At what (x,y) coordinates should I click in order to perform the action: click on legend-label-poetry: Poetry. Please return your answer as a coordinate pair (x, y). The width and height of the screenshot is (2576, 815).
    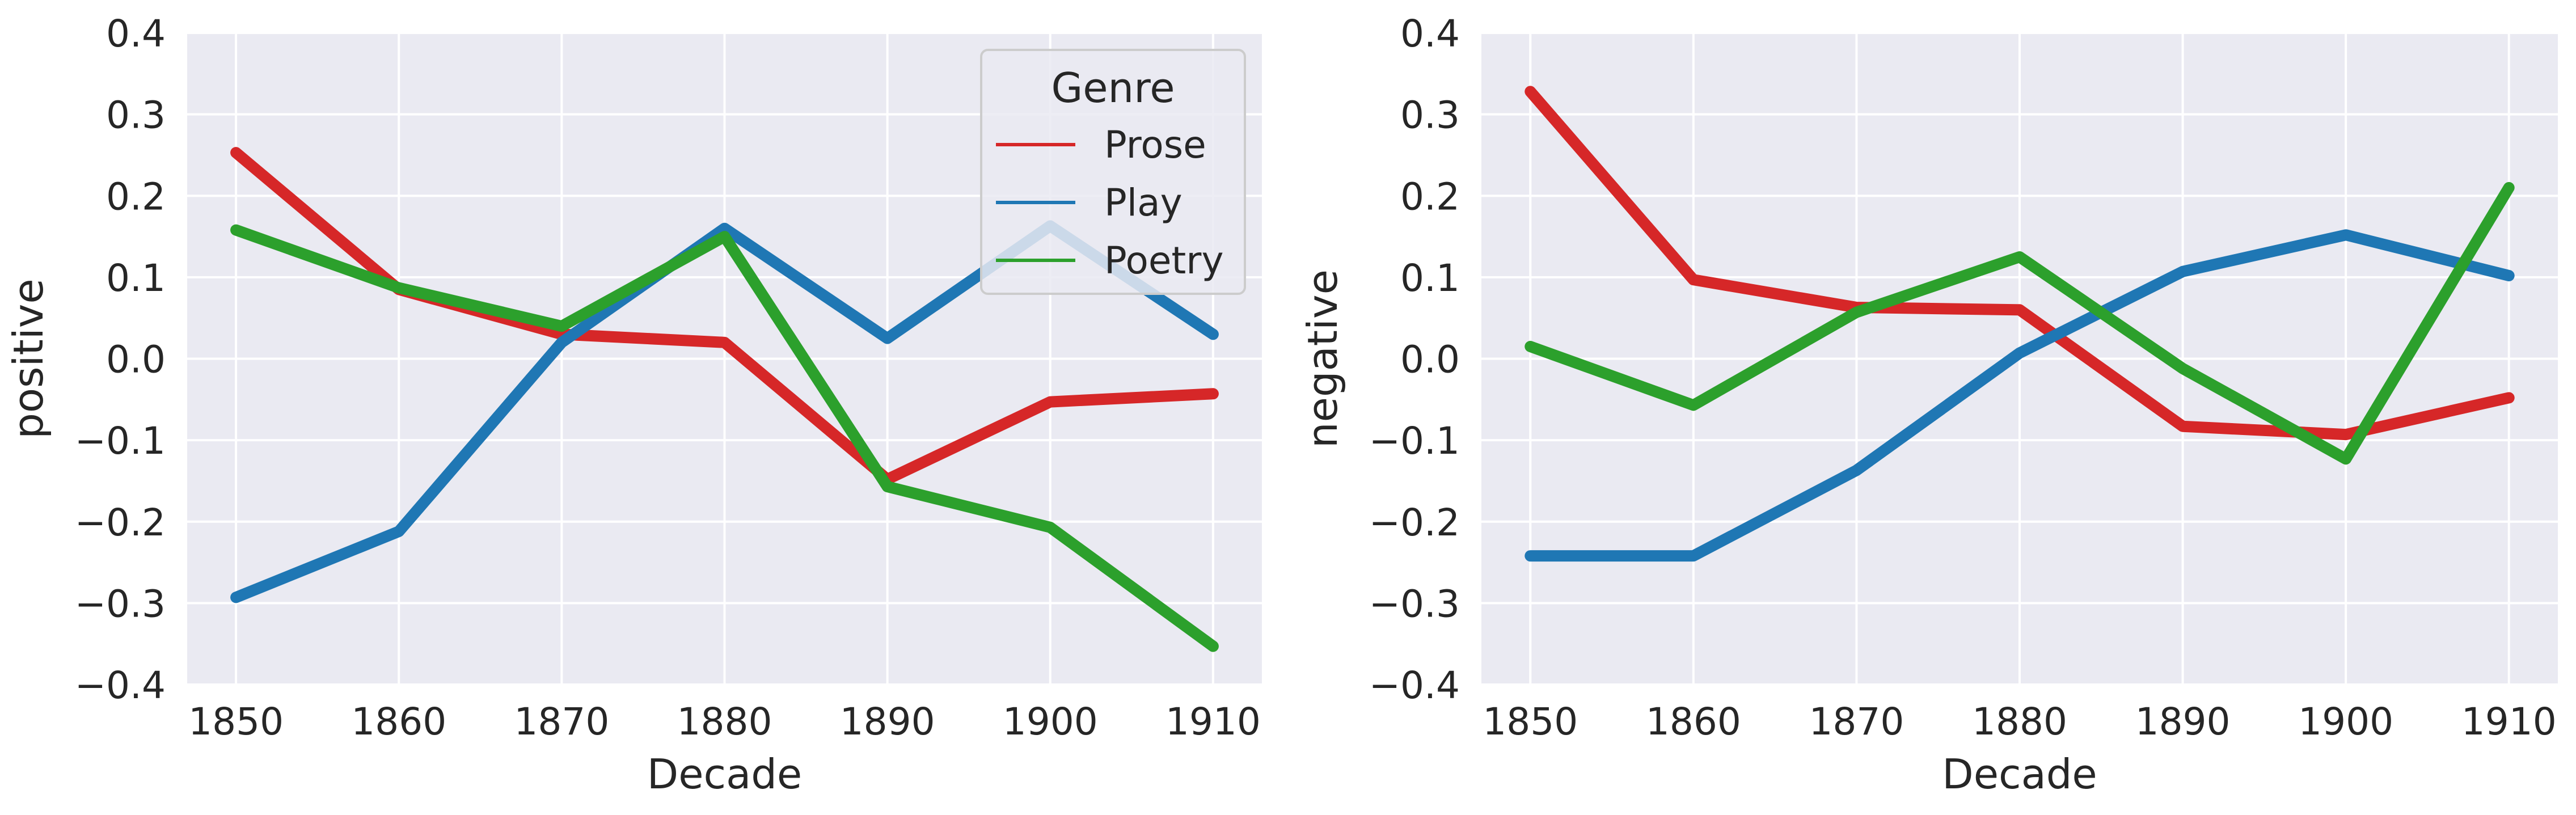
    Looking at the image, I should click on (1164, 261).